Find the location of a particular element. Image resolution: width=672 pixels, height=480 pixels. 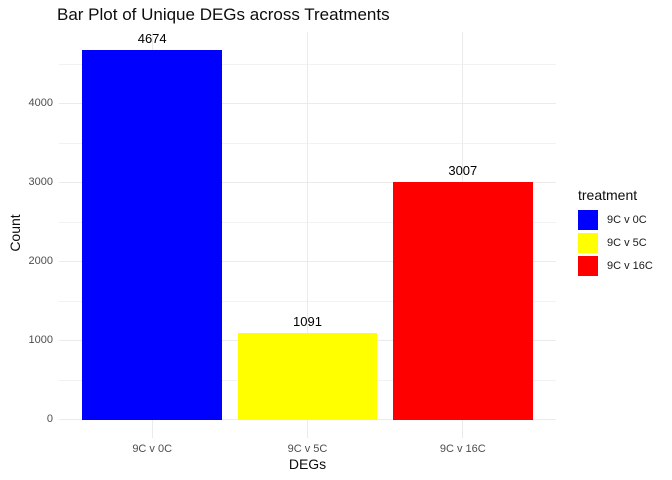

legend-item-label: 9C v 16C is located at coordinates (630, 266).